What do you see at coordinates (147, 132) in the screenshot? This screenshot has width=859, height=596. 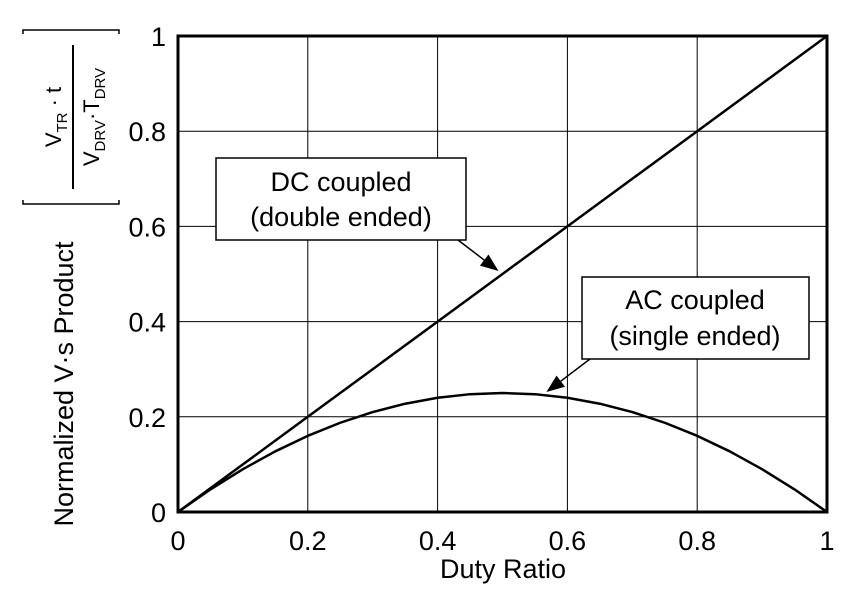 I see `y-tick-label: 0.8` at bounding box center [147, 132].